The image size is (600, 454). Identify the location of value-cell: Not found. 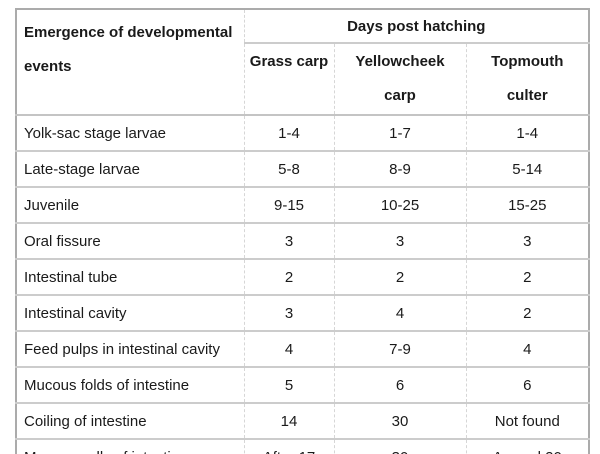
(527, 421).